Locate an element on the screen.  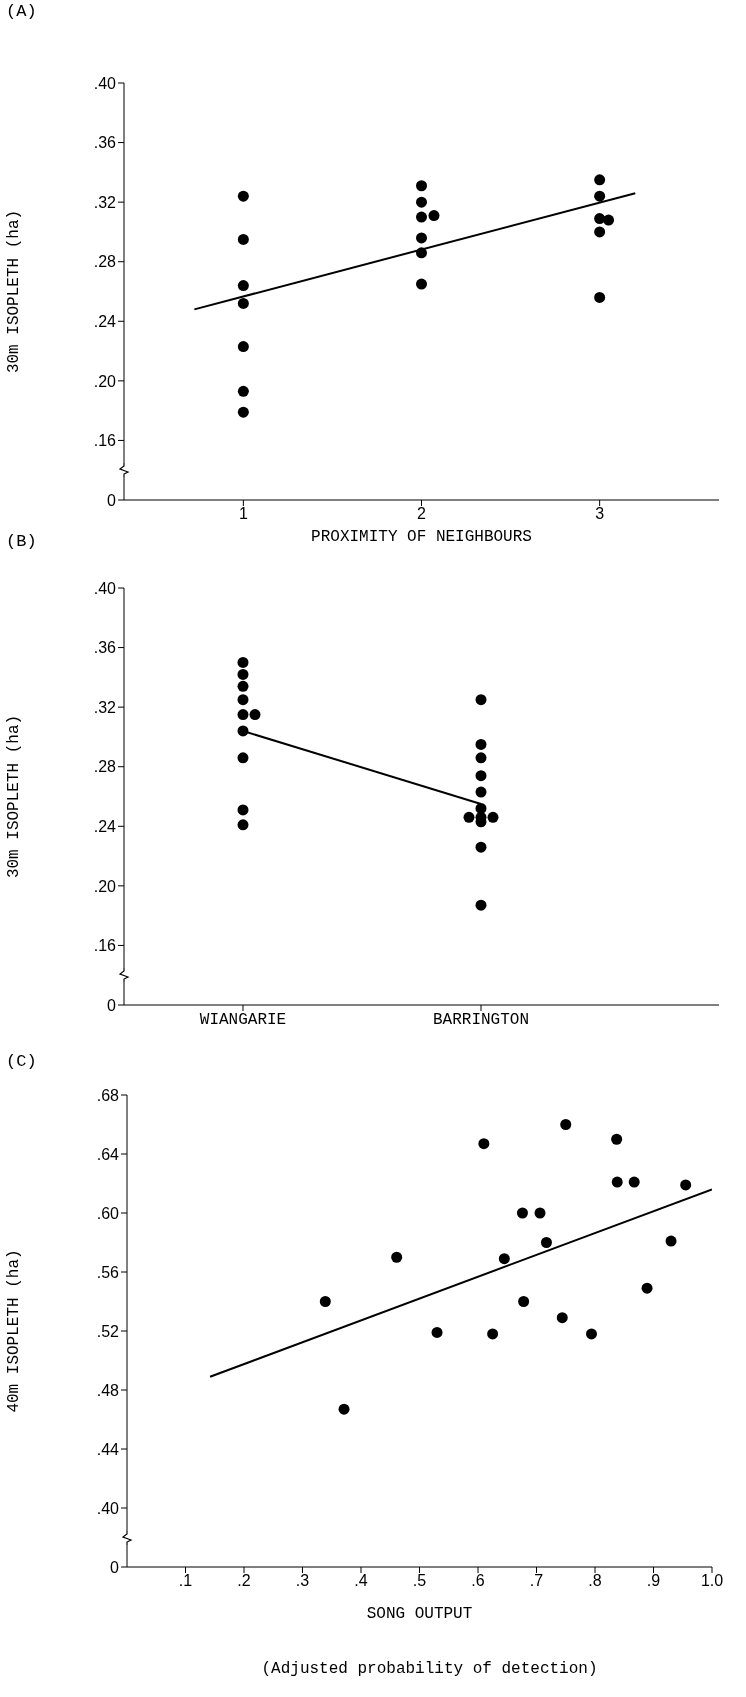
y-tick-label: .48 is located at coordinates (108, 1390).